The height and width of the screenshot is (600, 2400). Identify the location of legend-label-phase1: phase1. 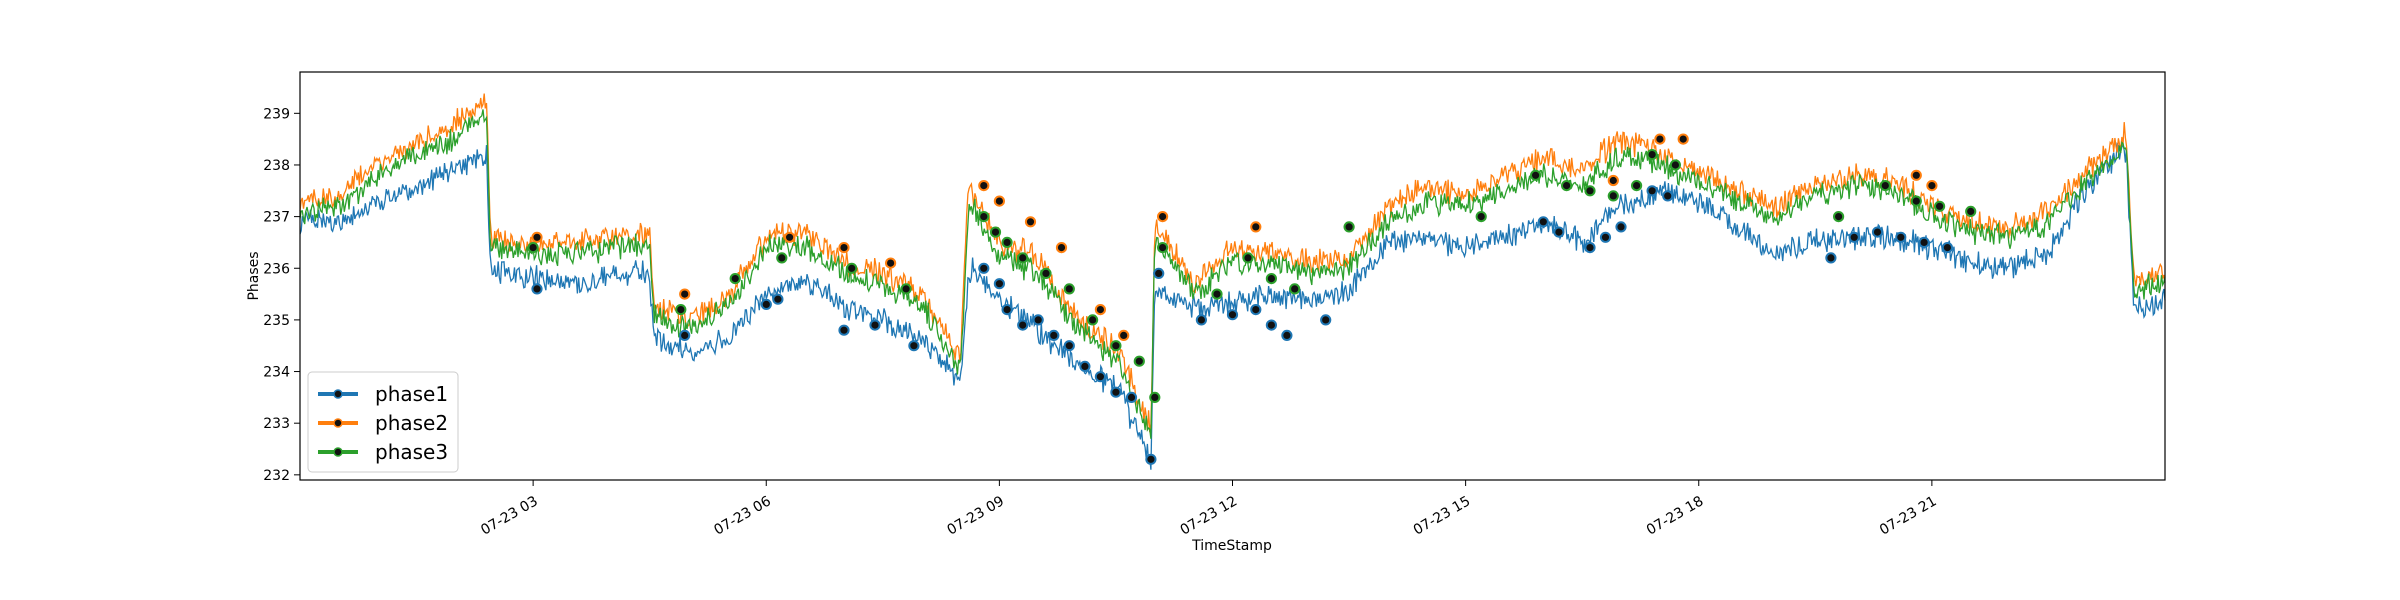
(411, 394).